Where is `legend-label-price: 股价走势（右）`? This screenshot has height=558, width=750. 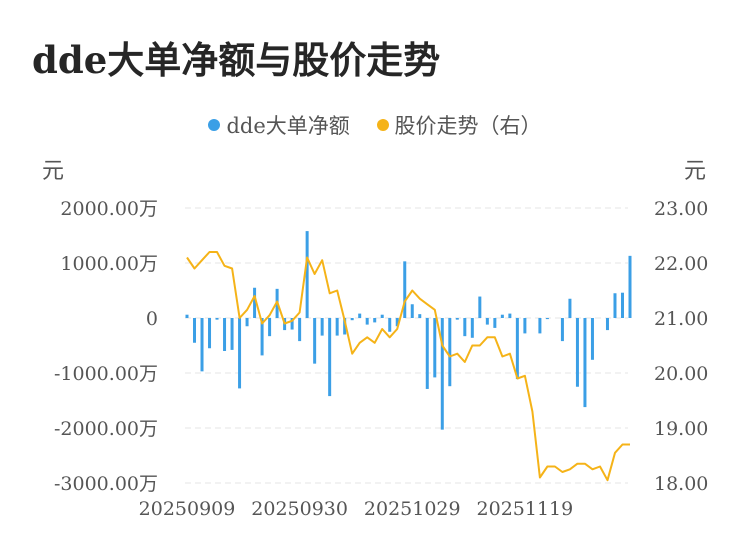 legend-label-price: 股价走势（右） is located at coordinates (468, 126).